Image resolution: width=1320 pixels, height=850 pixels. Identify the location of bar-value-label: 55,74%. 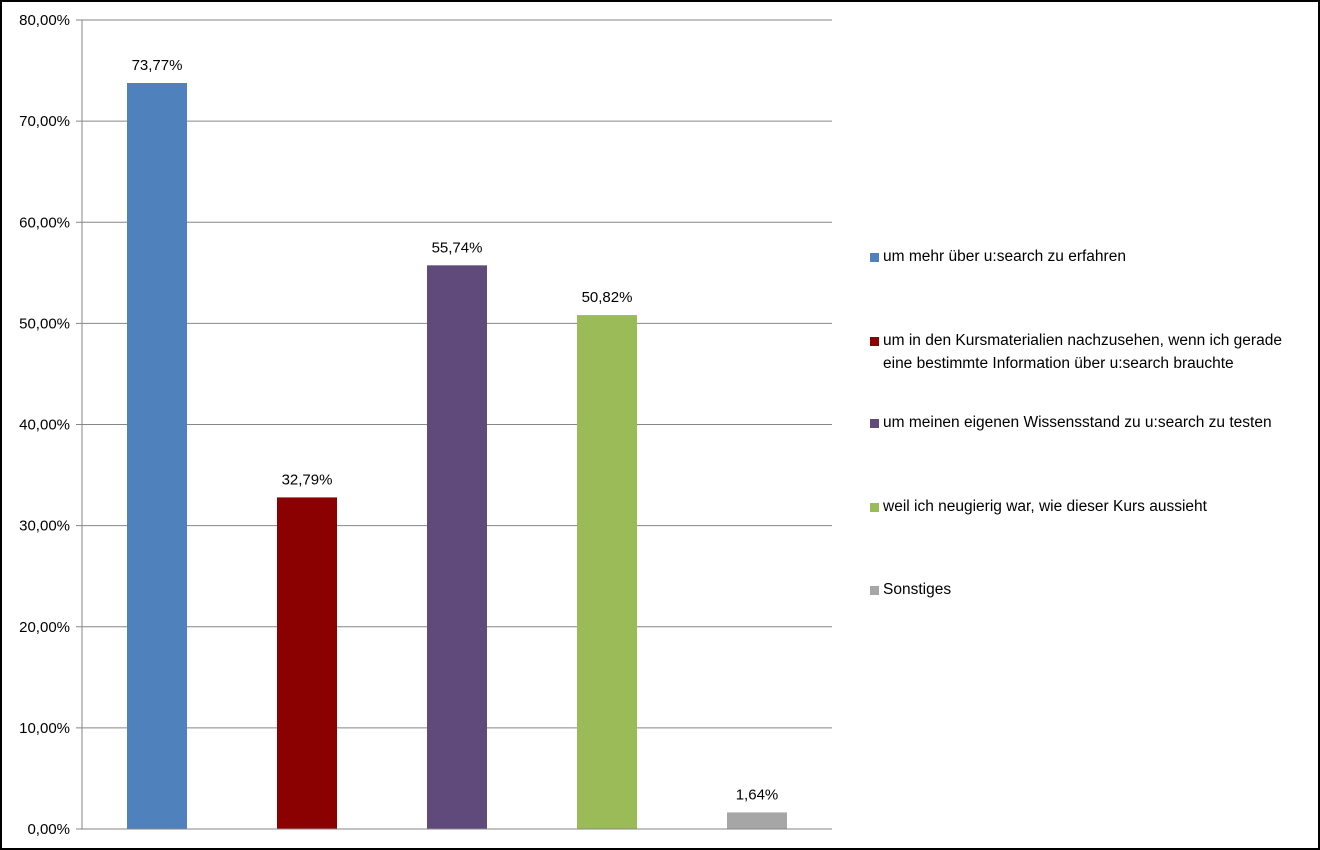
(457, 247).